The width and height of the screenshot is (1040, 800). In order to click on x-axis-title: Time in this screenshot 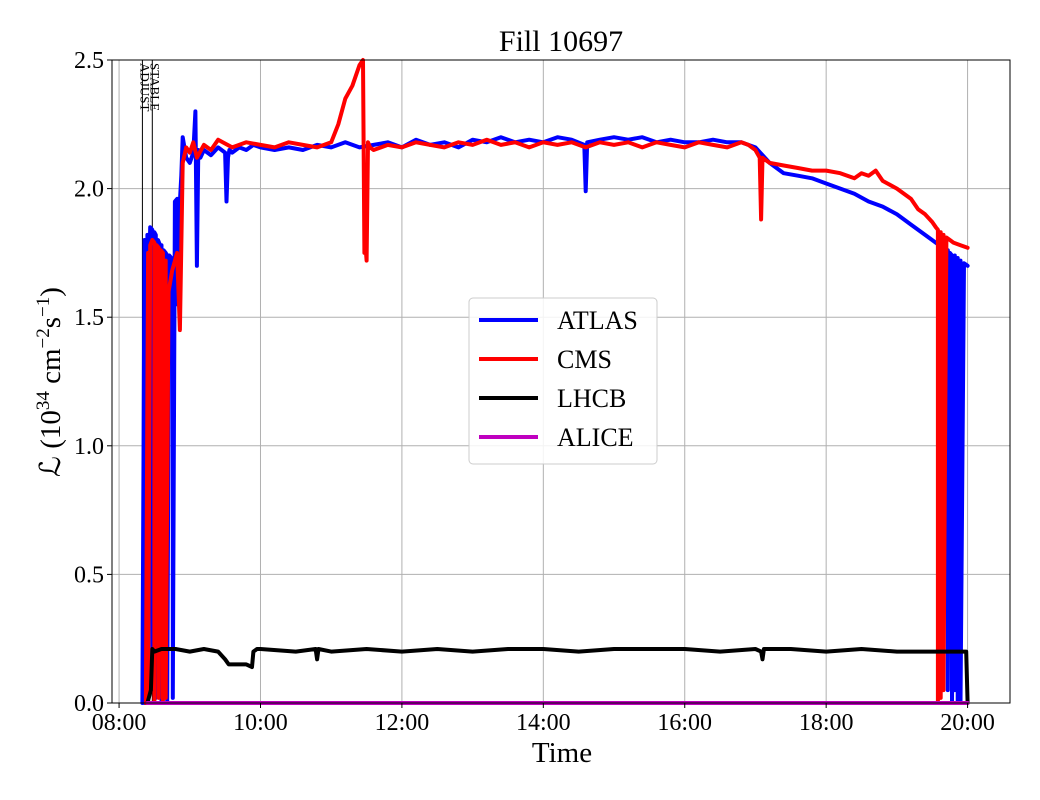, I will do `click(562, 753)`.